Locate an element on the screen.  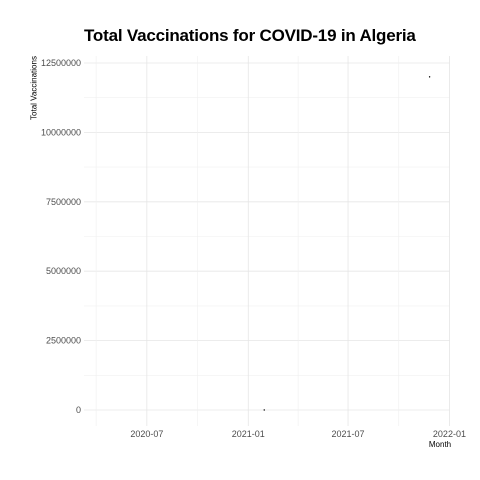
x-tick-label: 2021-07 is located at coordinates (348, 434).